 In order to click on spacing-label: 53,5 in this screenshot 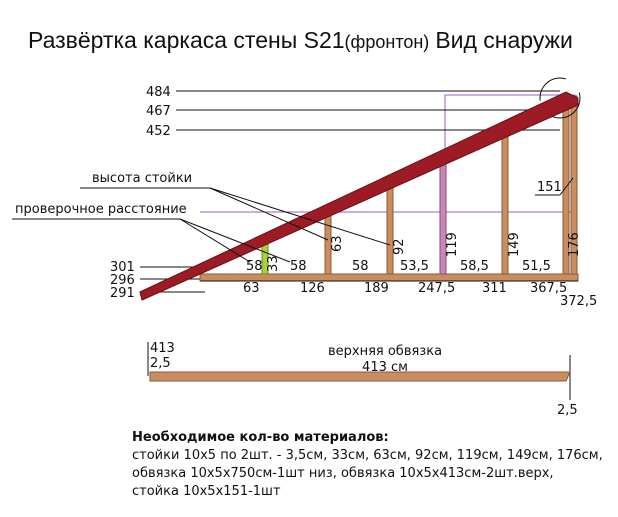, I will do `click(414, 266)`.